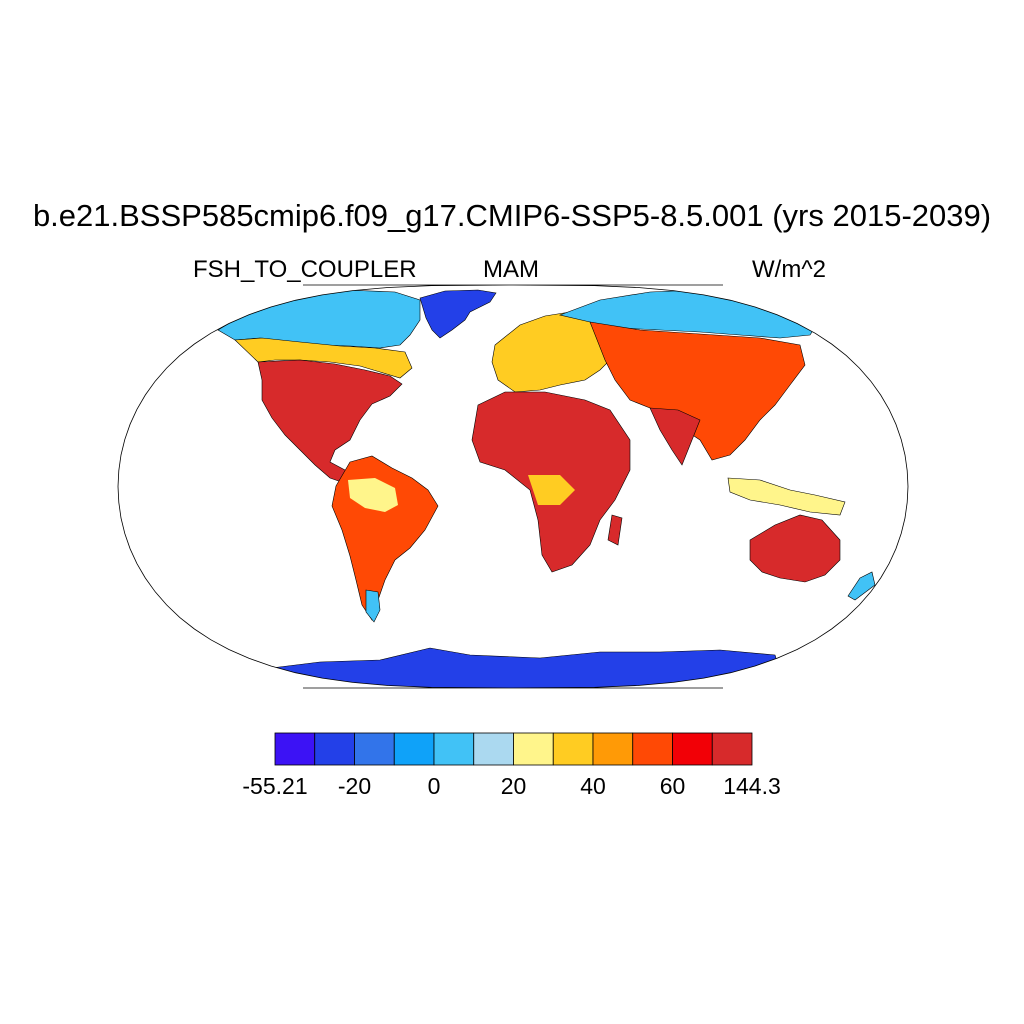 The image size is (1024, 1024). What do you see at coordinates (861, 586) in the screenshot?
I see `landmass-new-zealand` at bounding box center [861, 586].